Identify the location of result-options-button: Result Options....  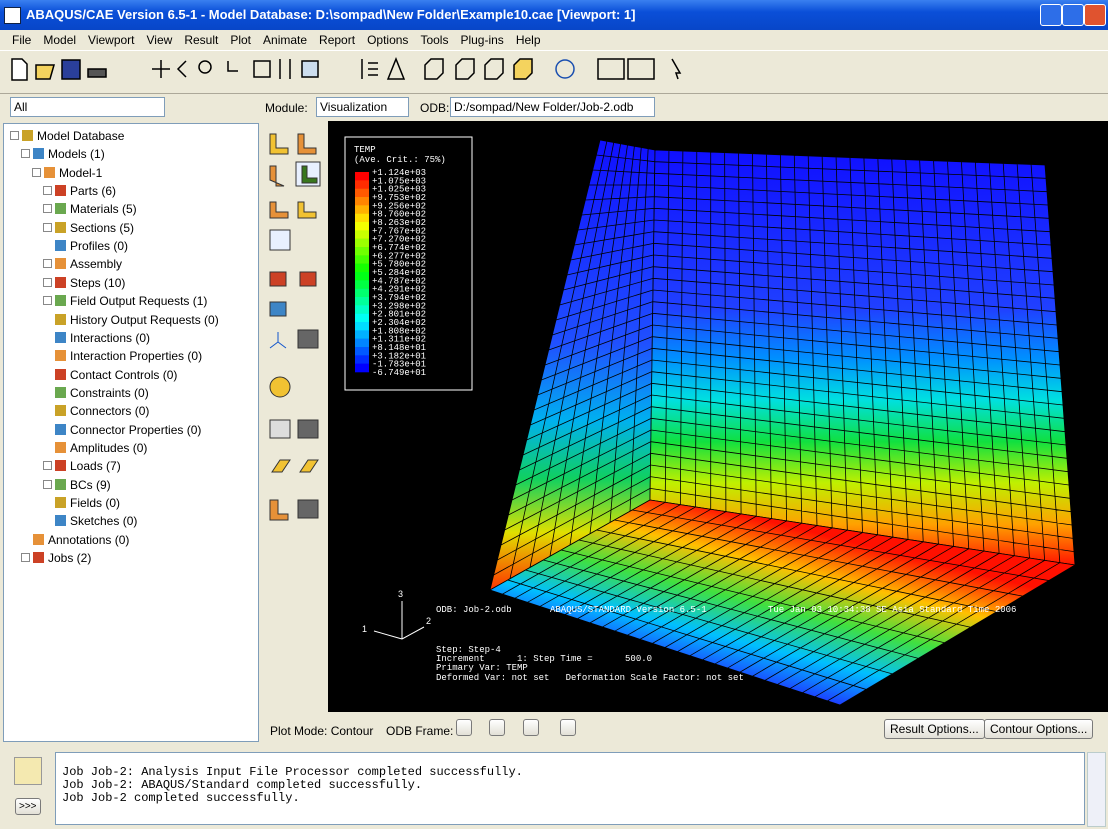
(934, 729).